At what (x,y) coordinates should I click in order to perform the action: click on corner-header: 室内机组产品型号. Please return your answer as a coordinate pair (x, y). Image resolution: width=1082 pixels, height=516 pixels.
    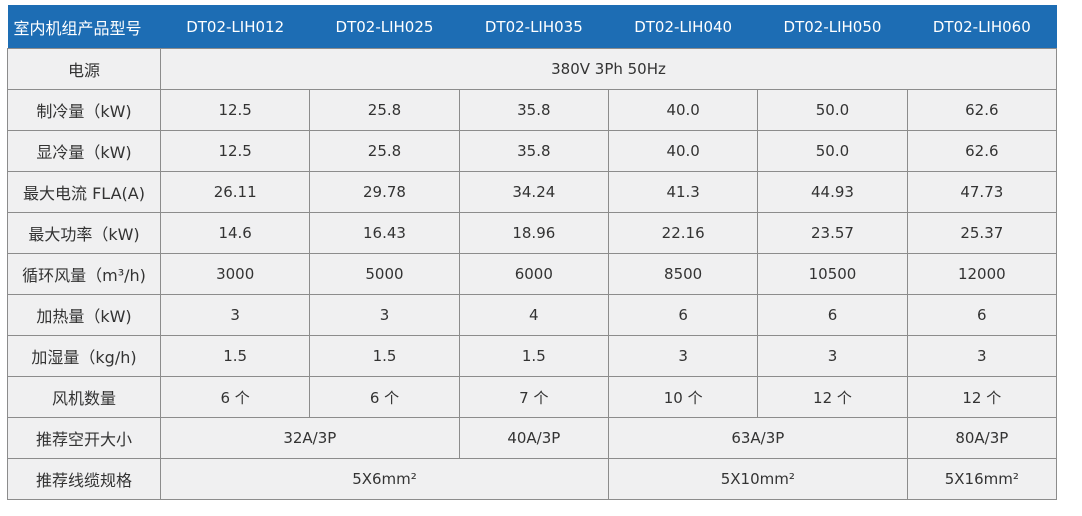
    Looking at the image, I should click on (84, 27).